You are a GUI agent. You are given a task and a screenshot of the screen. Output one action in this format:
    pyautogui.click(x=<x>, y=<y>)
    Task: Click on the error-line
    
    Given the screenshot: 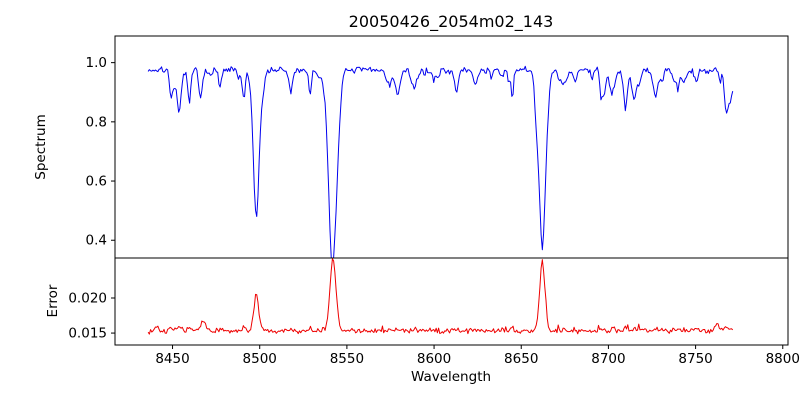 What is the action you would take?
    pyautogui.click(x=440, y=296)
    